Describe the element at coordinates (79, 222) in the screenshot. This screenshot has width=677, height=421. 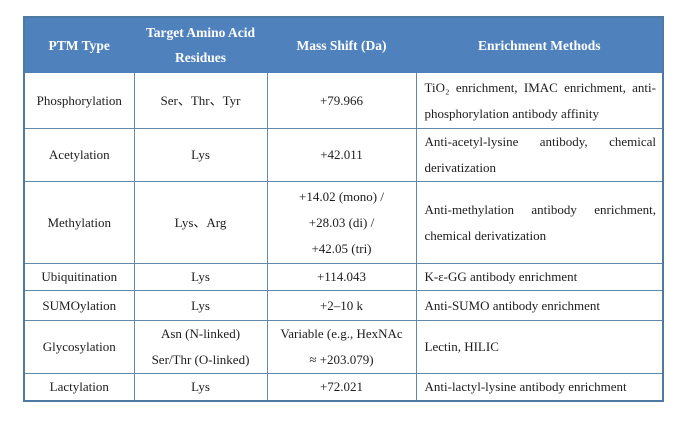
I see `cell-ptm-type: Methylation` at that location.